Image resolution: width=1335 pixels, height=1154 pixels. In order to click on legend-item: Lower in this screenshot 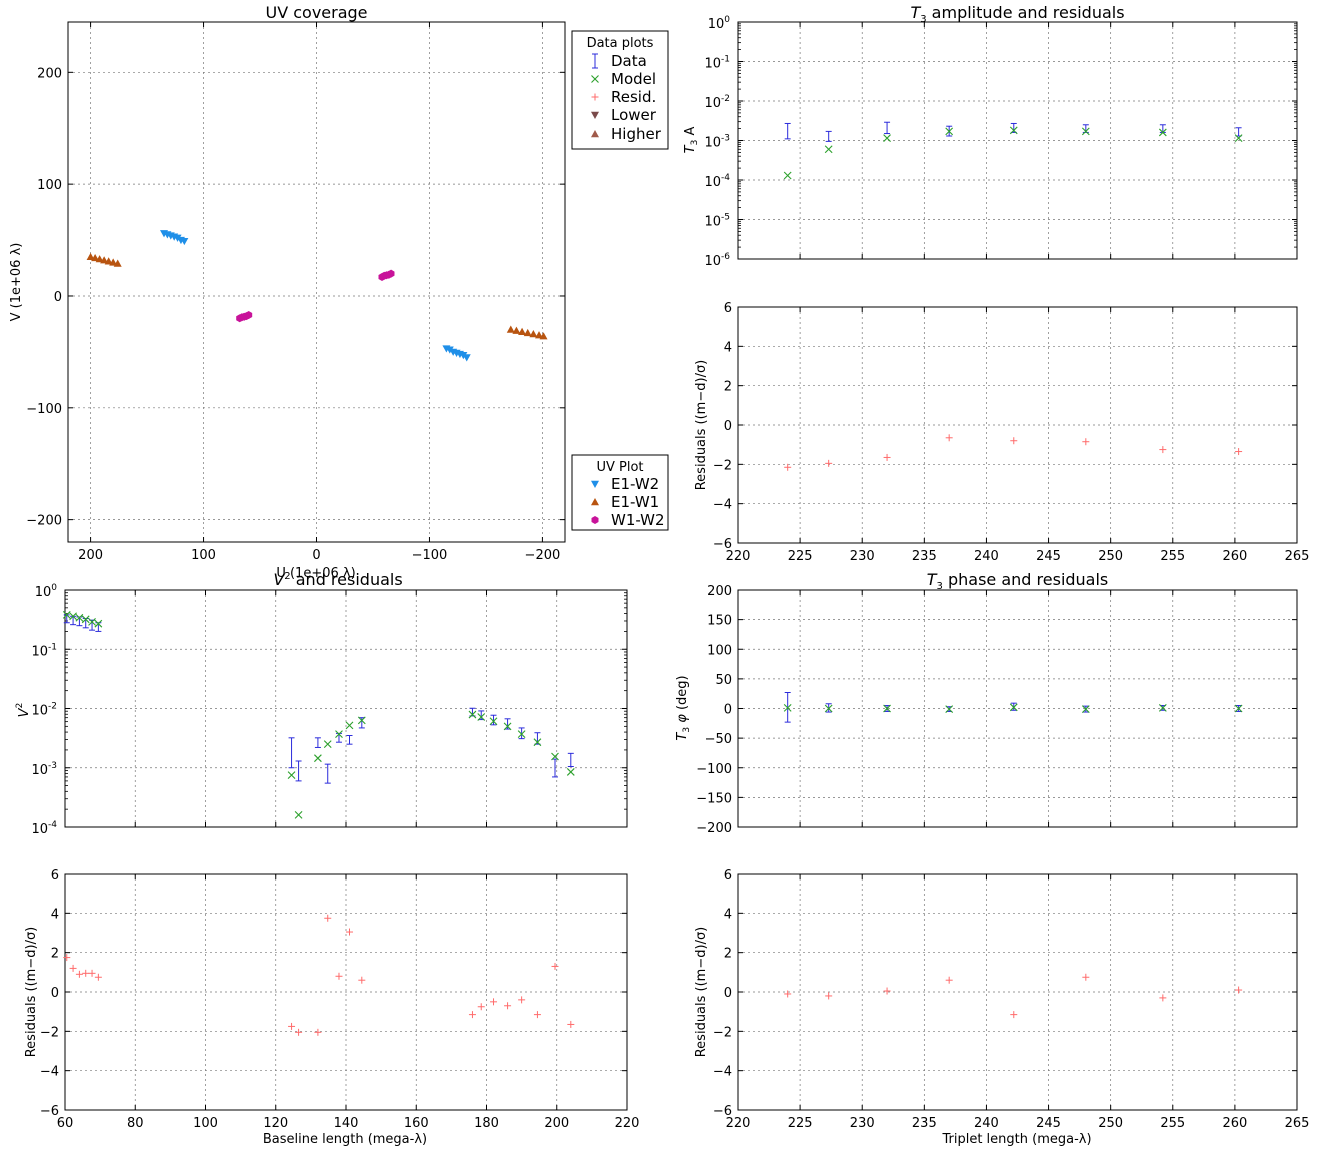, I will do `click(634, 115)`.